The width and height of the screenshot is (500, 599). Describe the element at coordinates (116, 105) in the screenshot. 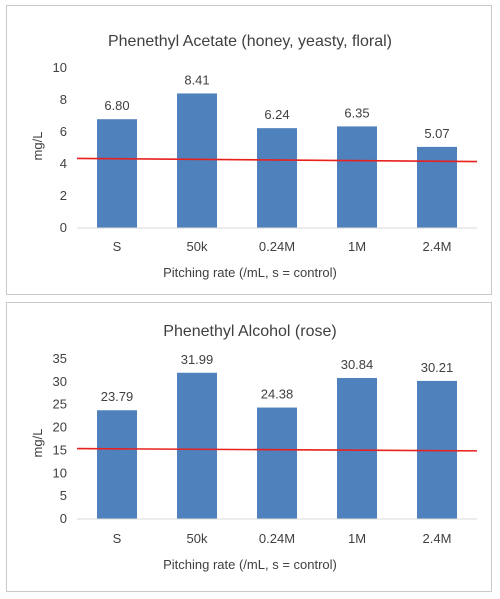

I see `data-label: 6.80` at that location.